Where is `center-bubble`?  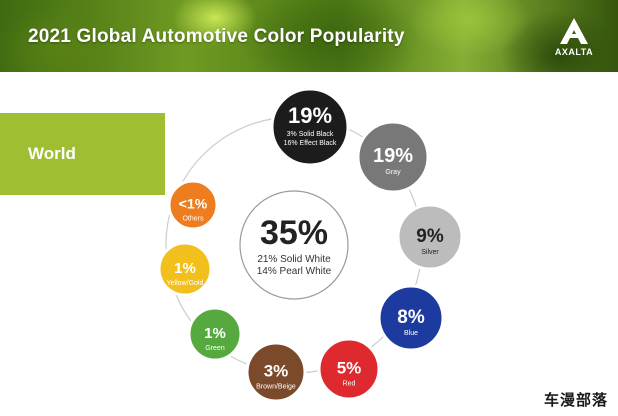 center-bubble is located at coordinates (294, 245).